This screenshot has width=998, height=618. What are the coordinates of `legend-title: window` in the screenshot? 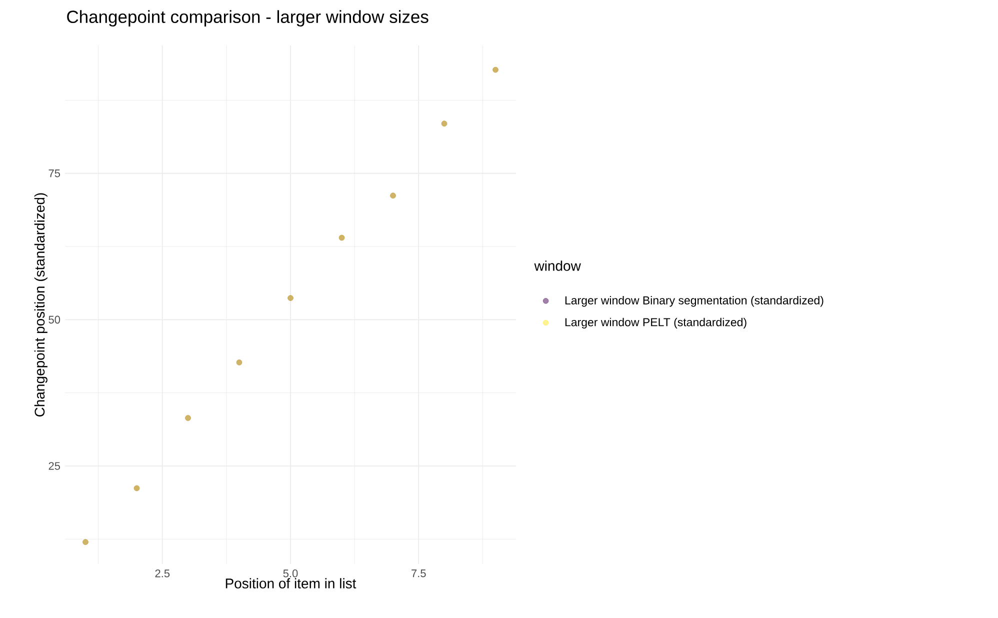 It's located at (557, 265).